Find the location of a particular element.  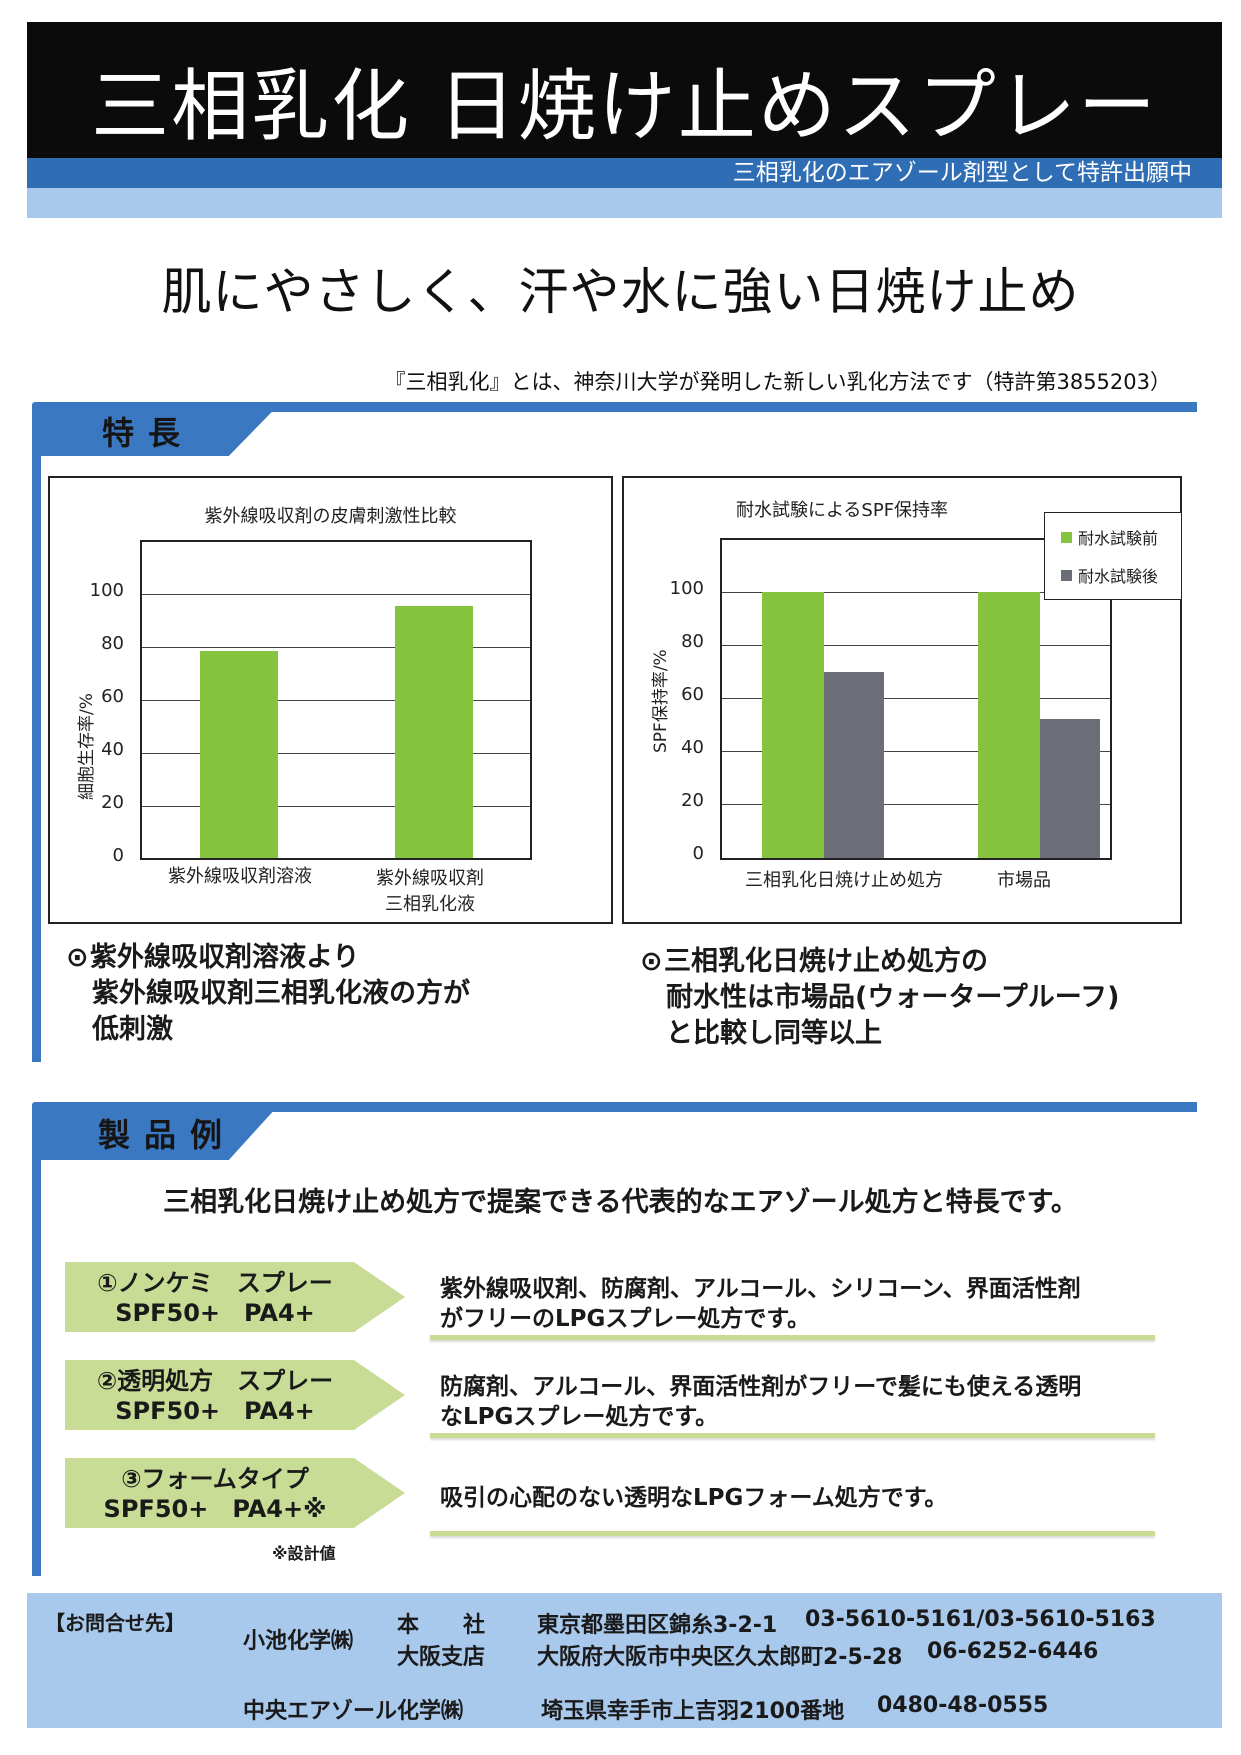

conclusion-left: ⊙紫外線吸収剤溶液より 紫外線吸収剤三相乳化液の方が 低刺激 is located at coordinates (268, 994).